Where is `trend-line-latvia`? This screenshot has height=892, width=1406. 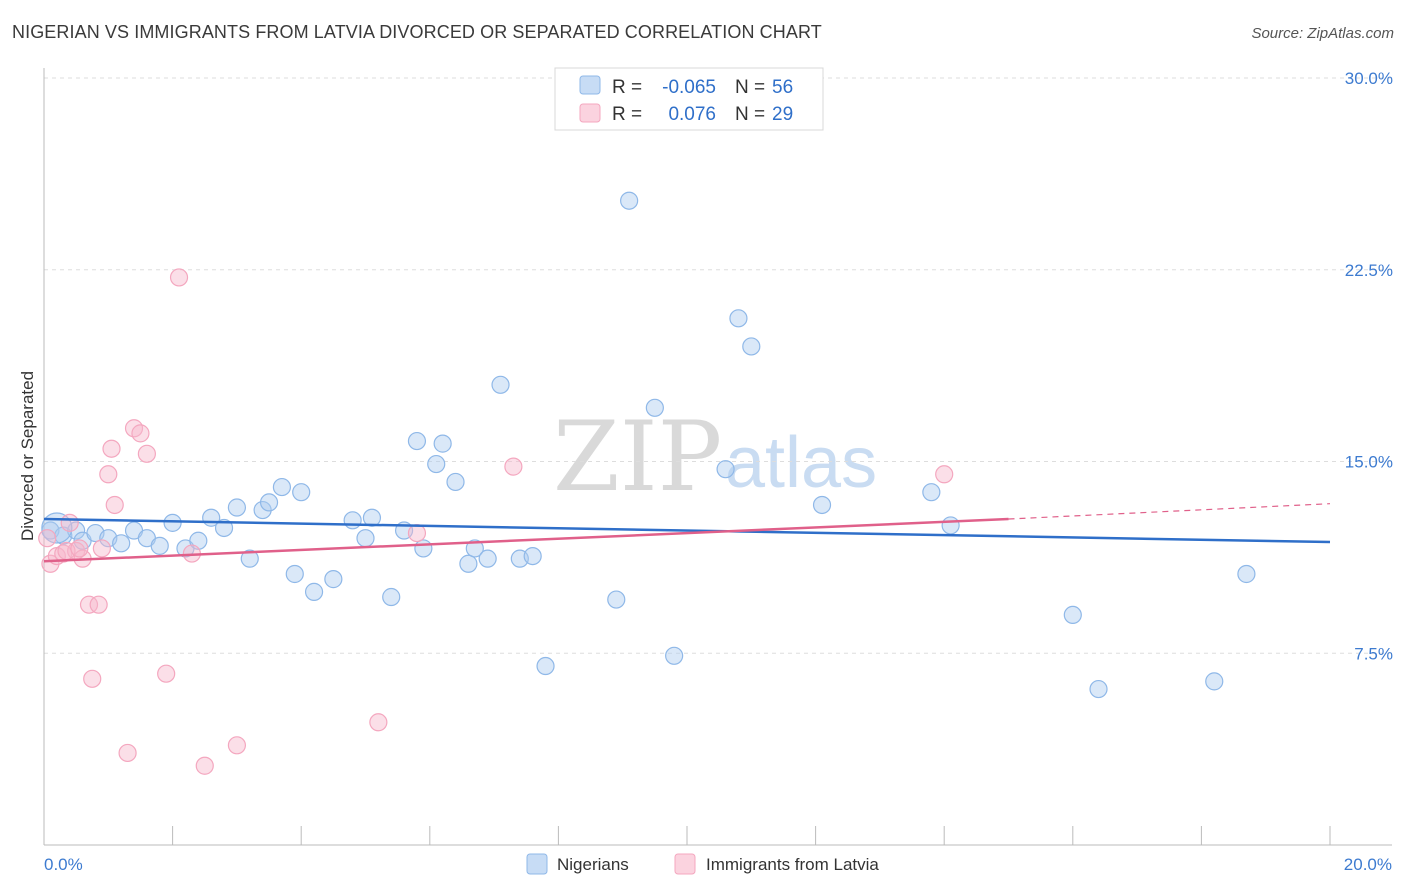
trend-line-latvia is located at coordinates (526, 540).